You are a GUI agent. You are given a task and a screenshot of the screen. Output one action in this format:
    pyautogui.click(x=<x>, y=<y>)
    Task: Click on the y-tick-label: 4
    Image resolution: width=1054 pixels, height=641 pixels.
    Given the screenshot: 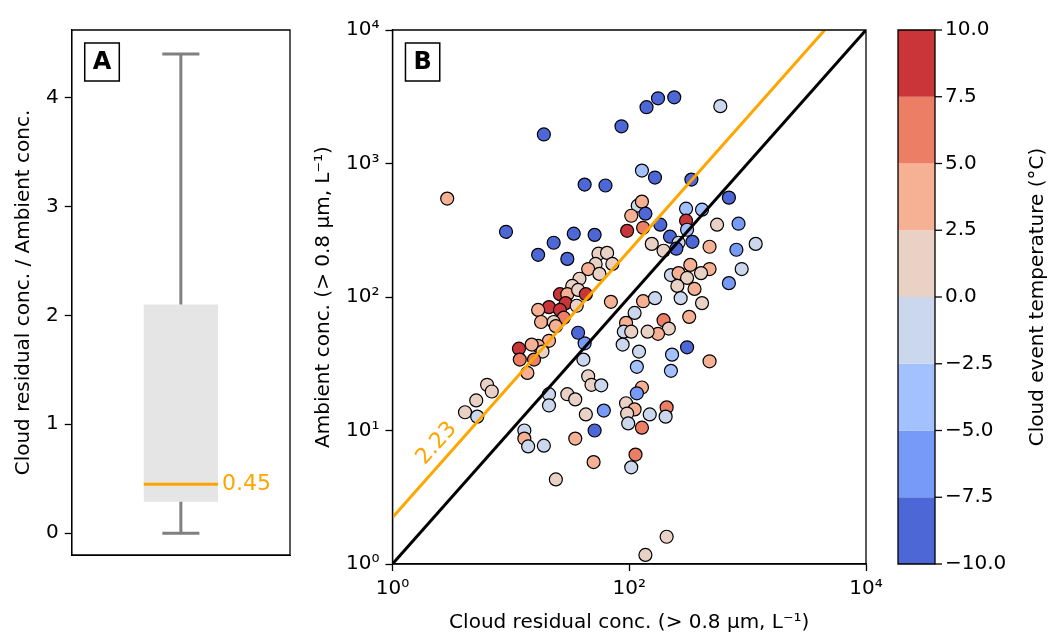 What is the action you would take?
    pyautogui.click(x=52, y=95)
    